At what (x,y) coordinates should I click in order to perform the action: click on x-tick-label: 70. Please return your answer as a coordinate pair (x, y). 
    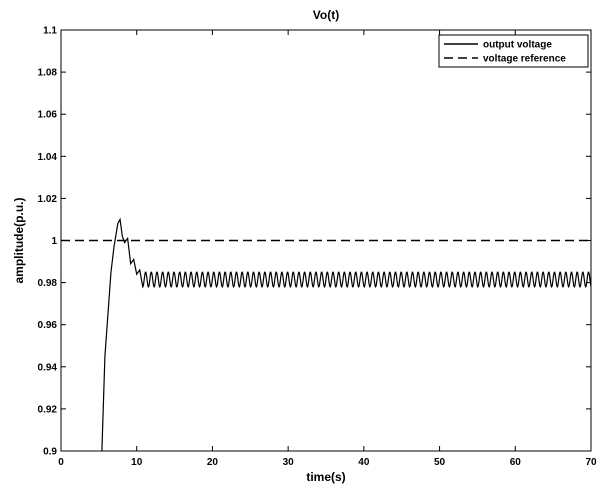
    Looking at the image, I should click on (591, 462).